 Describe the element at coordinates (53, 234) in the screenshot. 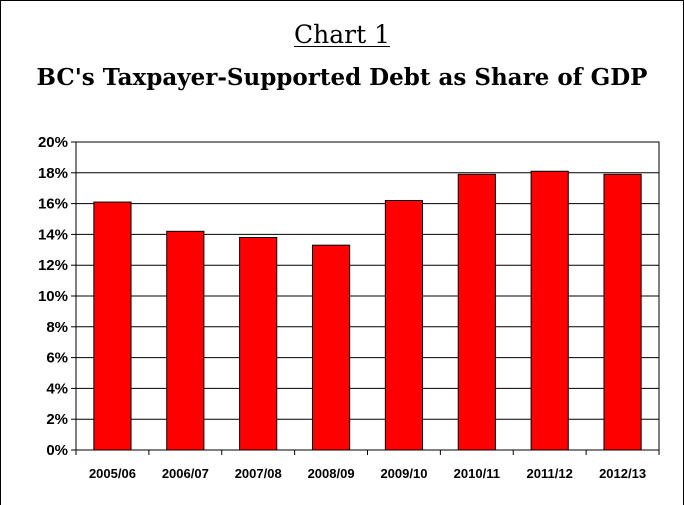

I see `y-tick-label: 14%` at that location.